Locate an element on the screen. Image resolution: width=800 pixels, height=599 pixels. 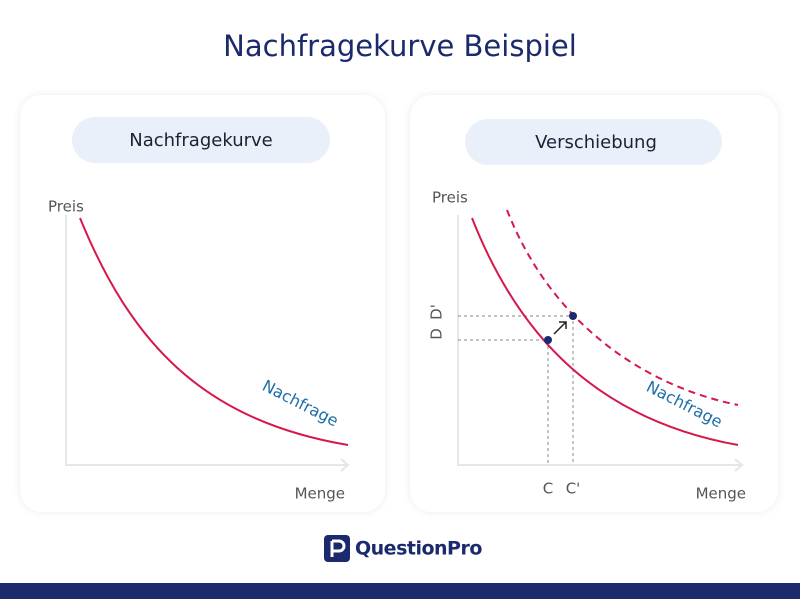
shift-arrow is located at coordinates (560, 328).